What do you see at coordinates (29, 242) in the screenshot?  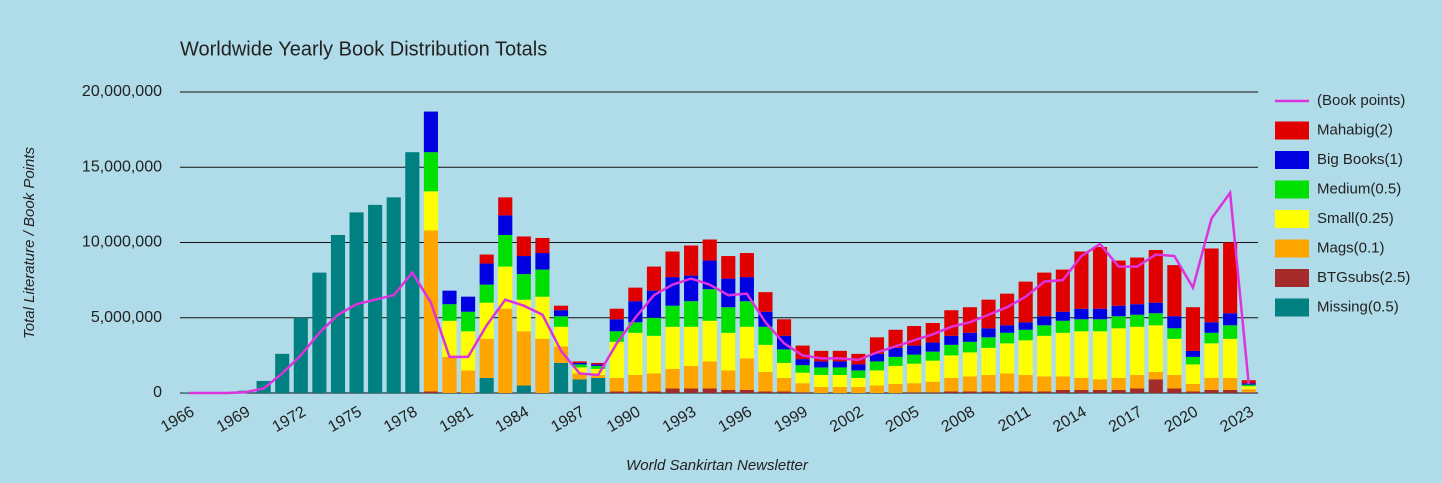 I see `y-axis-title: Total Literature / Book Points` at bounding box center [29, 242].